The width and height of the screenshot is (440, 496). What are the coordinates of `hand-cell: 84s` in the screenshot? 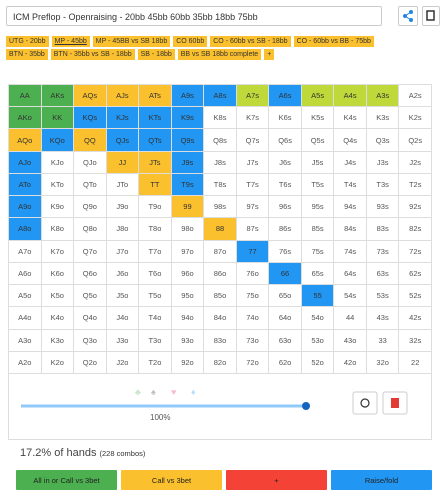 It's located at (350, 229).